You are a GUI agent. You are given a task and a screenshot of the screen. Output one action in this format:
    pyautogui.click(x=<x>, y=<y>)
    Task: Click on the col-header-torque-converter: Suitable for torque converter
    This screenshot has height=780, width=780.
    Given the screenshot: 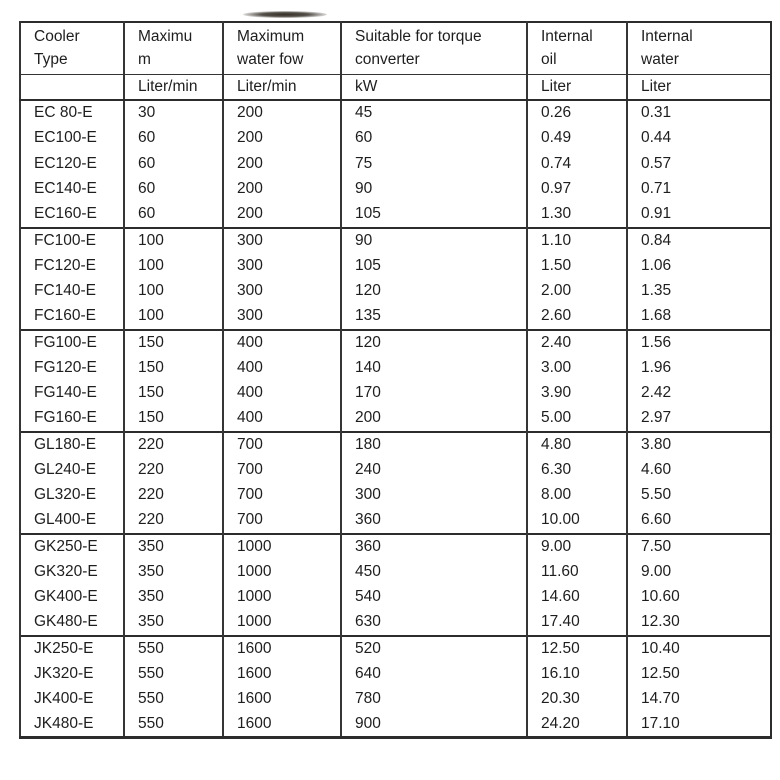 What is the action you would take?
    pyautogui.click(x=433, y=48)
    